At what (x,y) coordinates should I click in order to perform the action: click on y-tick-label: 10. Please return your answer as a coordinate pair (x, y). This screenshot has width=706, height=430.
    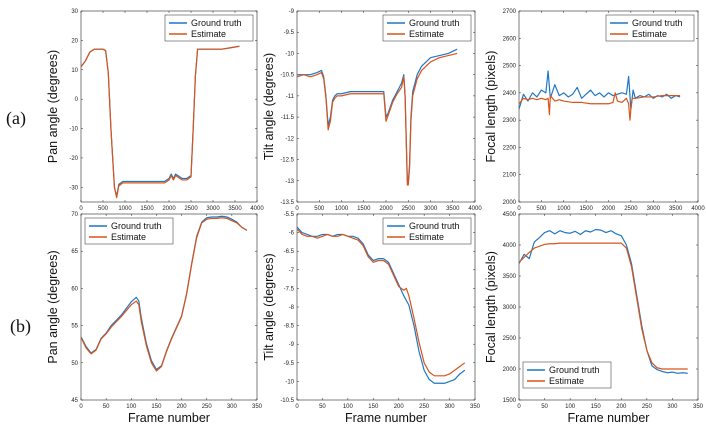
    Looking at the image, I should click on (74, 71).